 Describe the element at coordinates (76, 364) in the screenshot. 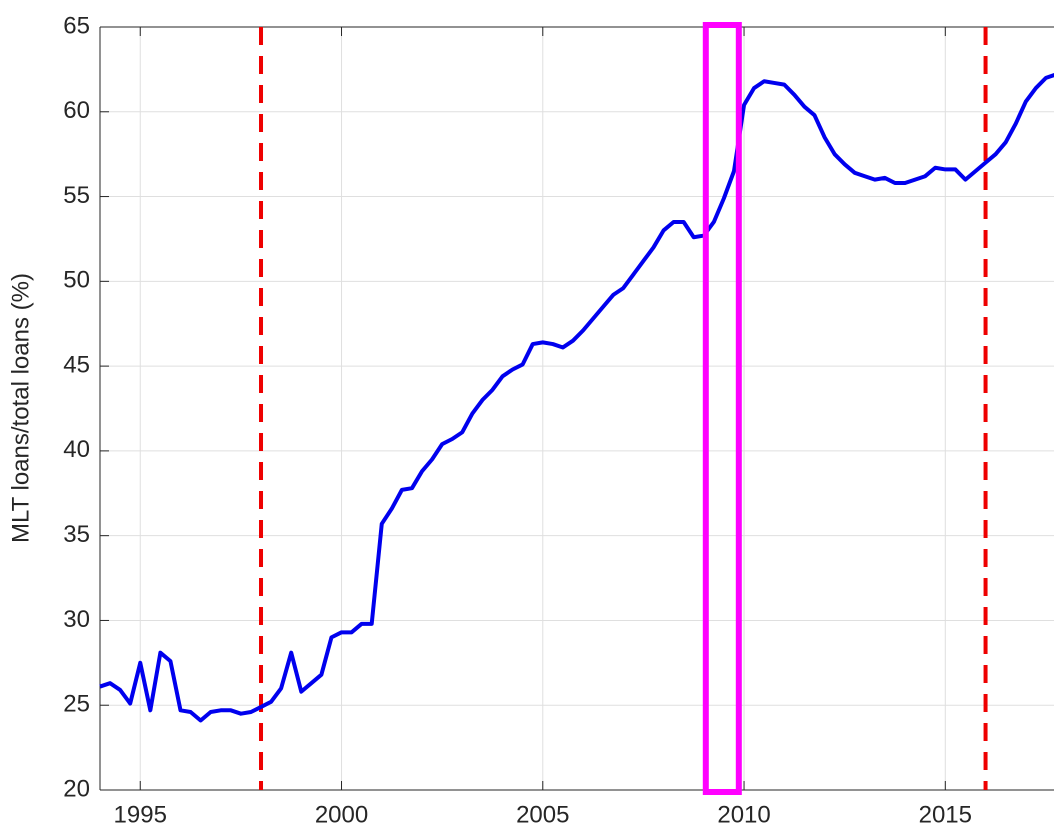

I see `y-tick-label: 45` at that location.